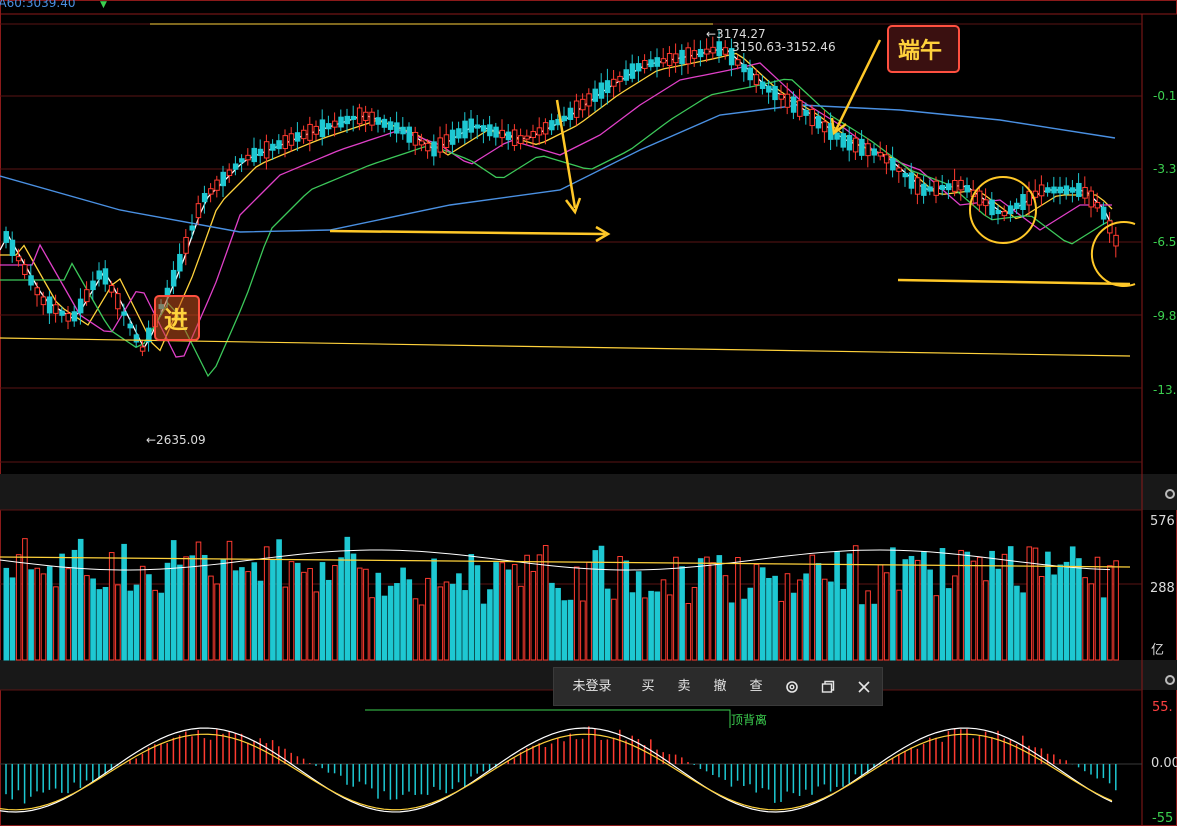 Image resolution: width=1177 pixels, height=826 pixels. I want to click on buy-button: 买, so click(648, 686).